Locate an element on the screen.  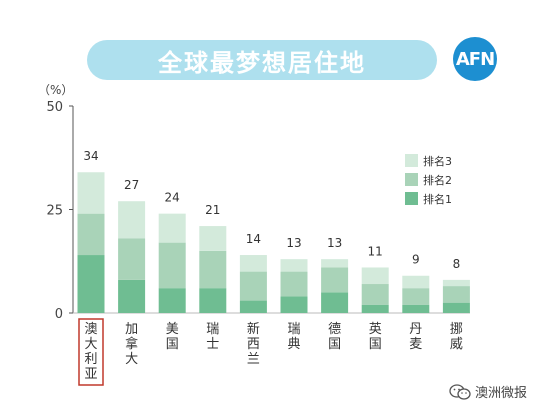
bar-total-label: 21 is located at coordinates (212, 210).